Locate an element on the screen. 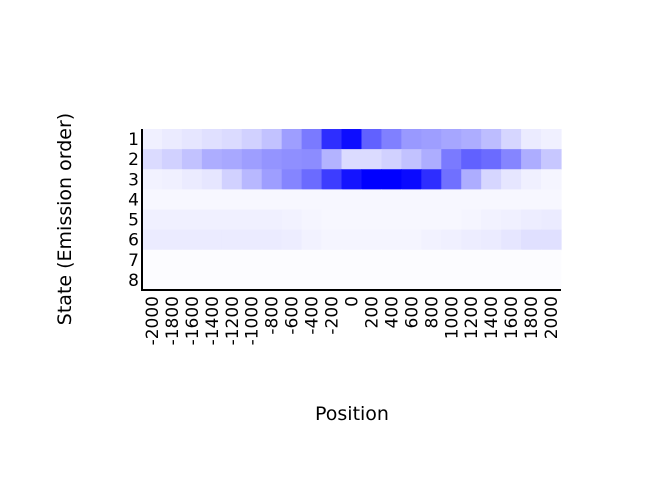 The image size is (662, 477). x-tick-label: -400 is located at coordinates (313, 315).